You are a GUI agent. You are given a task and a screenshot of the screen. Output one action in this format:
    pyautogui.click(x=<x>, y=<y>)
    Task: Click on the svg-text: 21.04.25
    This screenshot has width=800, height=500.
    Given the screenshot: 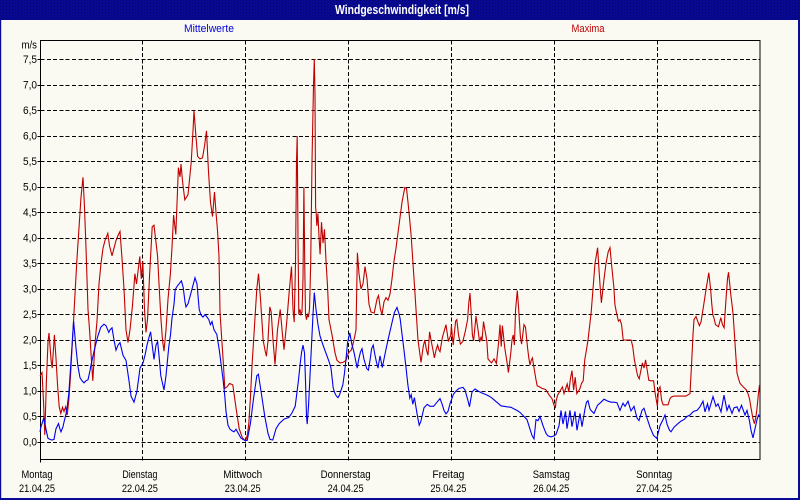 What is the action you would take?
    pyautogui.click(x=37, y=489)
    